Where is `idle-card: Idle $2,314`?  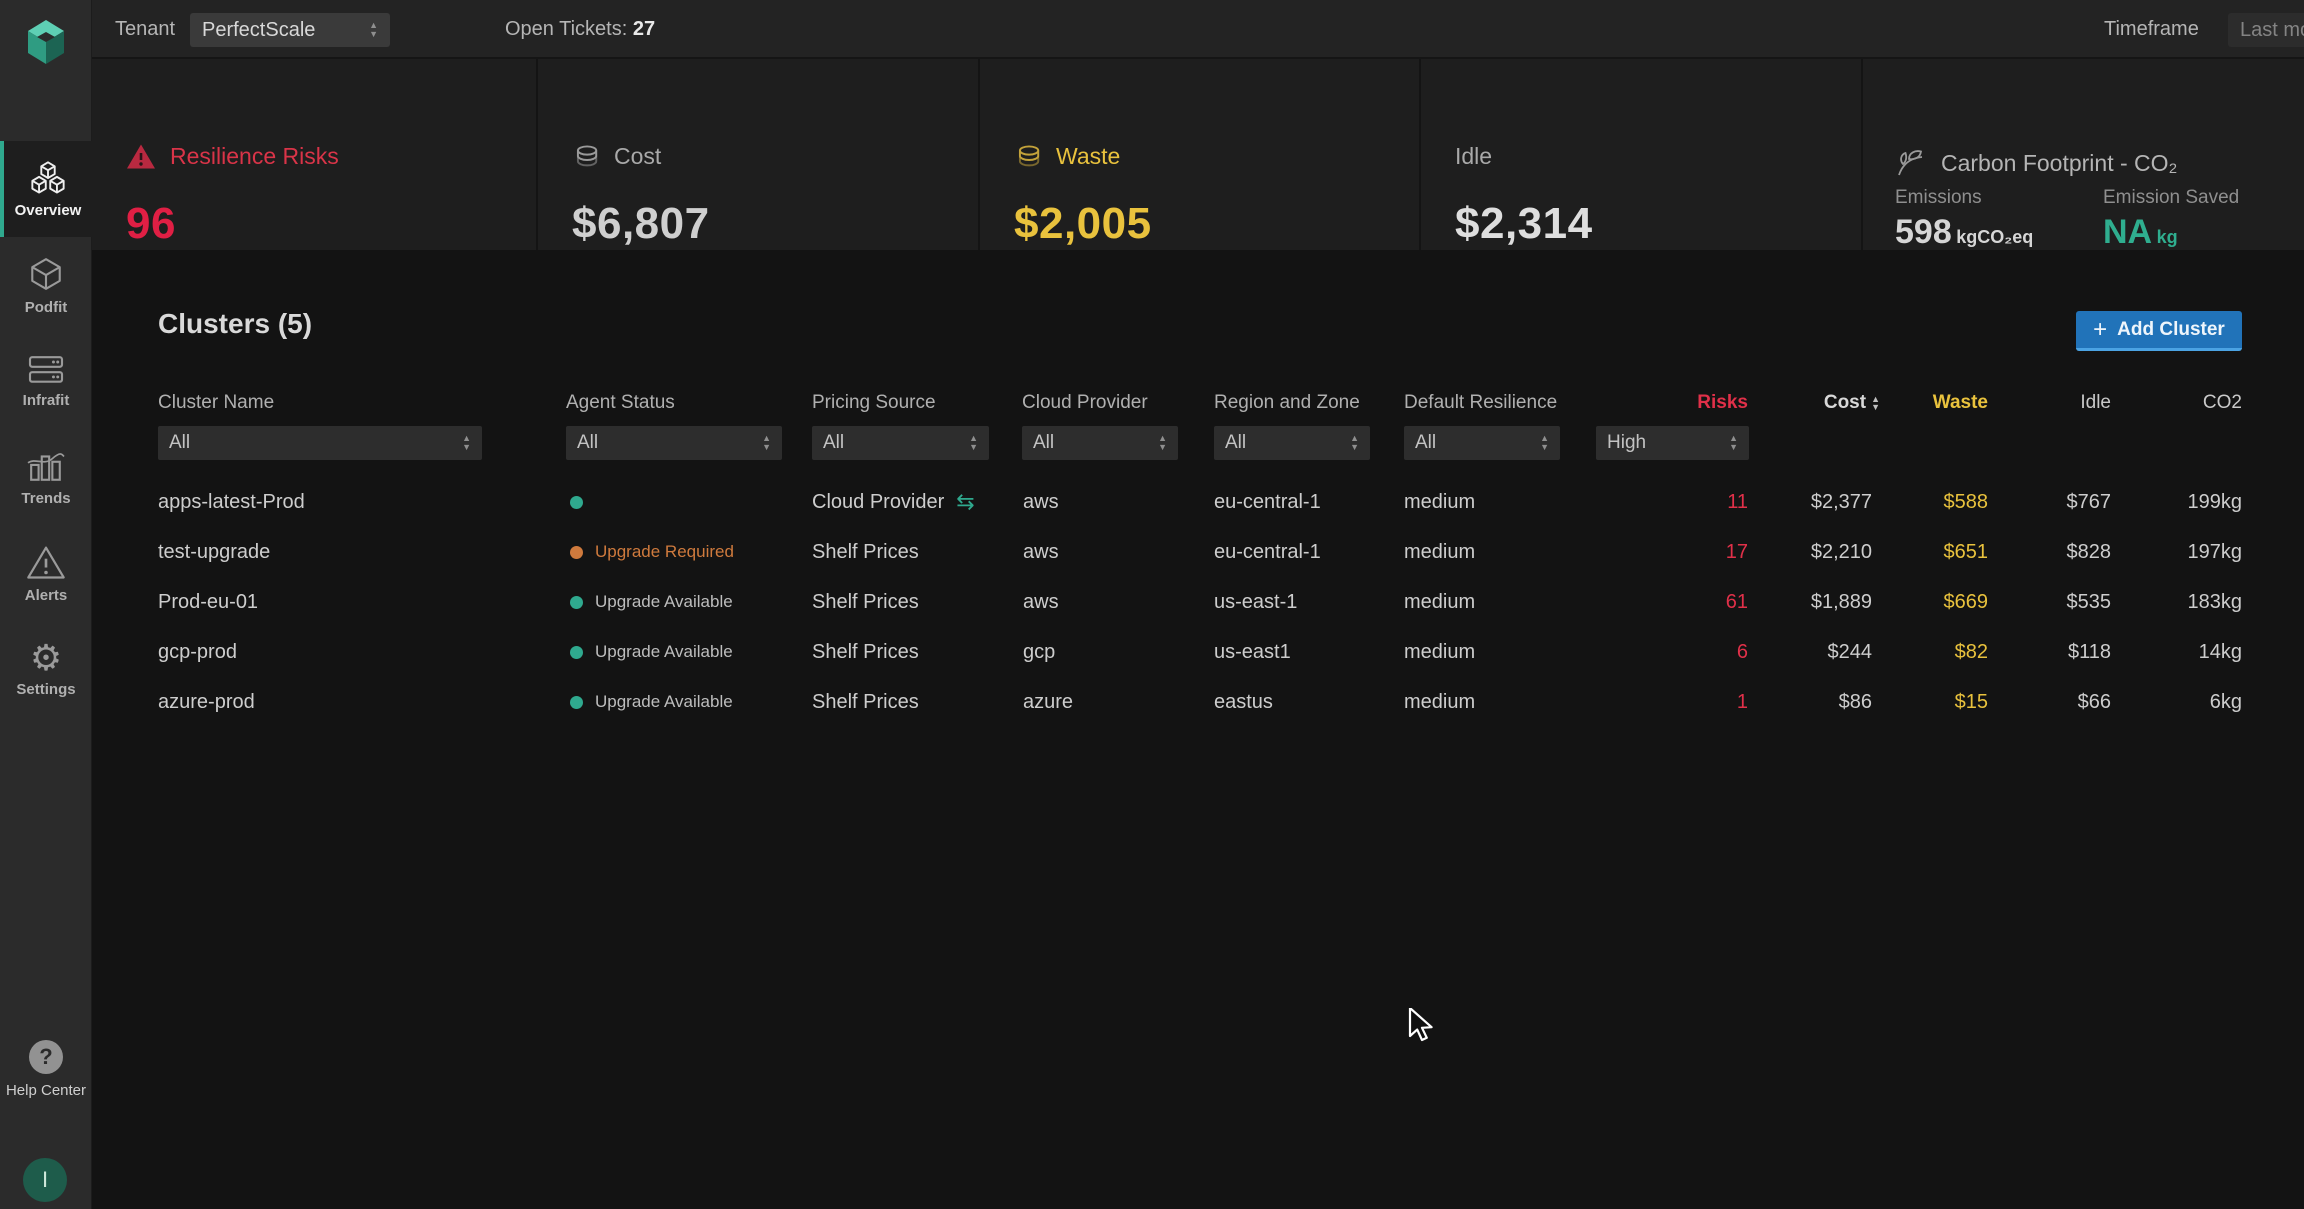
idle-card: Idle $2,314 is located at coordinates (1641, 154).